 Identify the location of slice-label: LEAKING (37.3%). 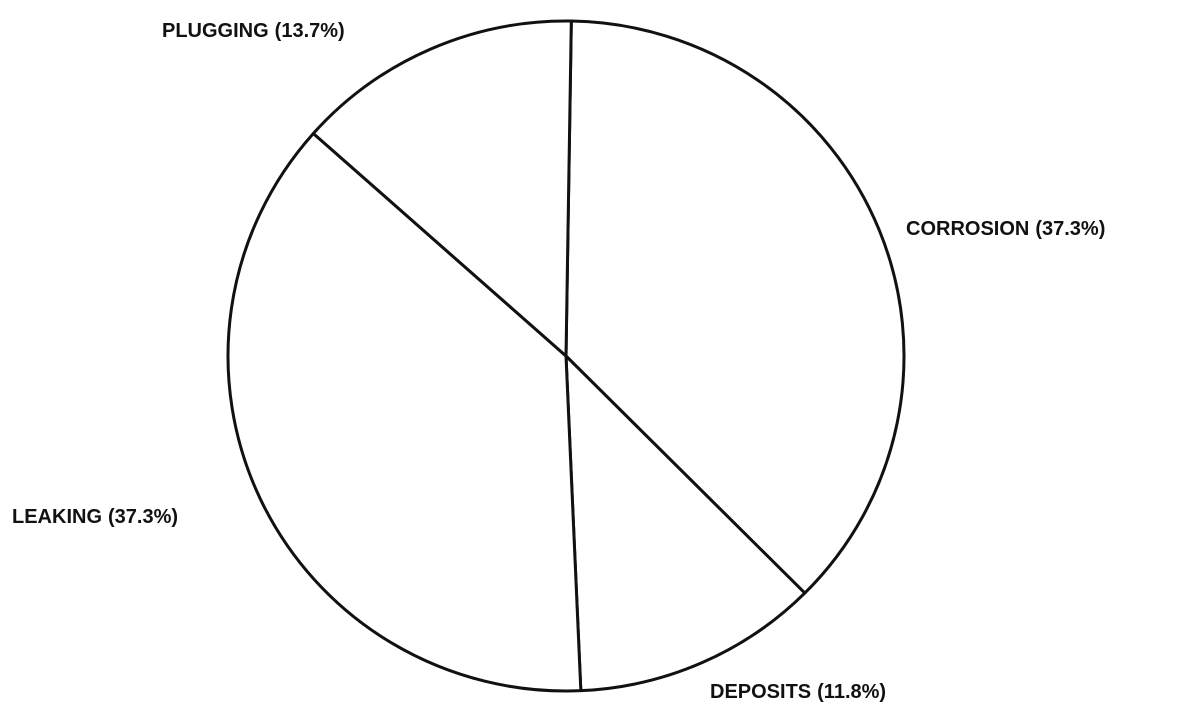
(95, 517).